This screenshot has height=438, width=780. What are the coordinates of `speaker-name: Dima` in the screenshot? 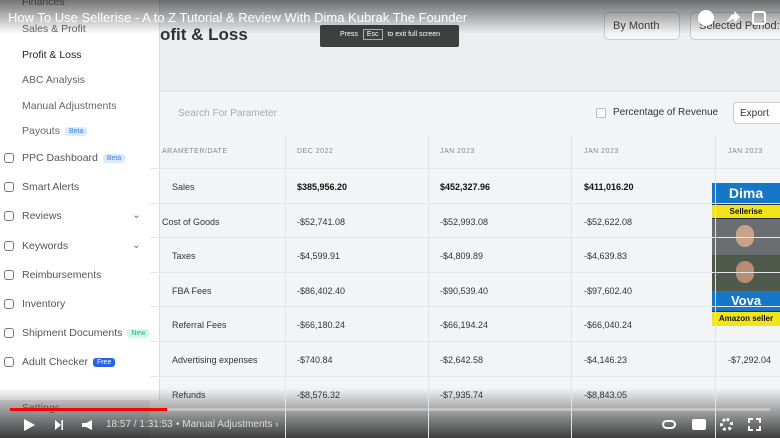 It's located at (746, 193).